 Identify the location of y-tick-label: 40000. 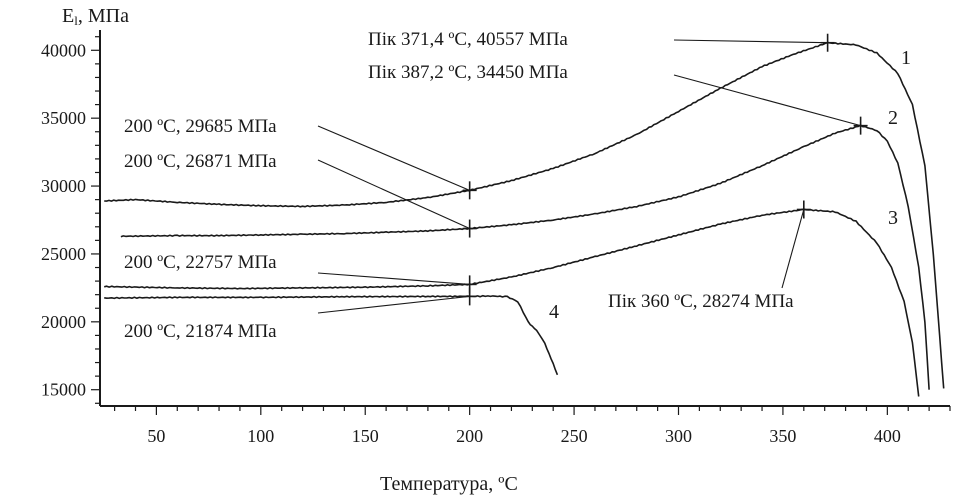
(63, 50).